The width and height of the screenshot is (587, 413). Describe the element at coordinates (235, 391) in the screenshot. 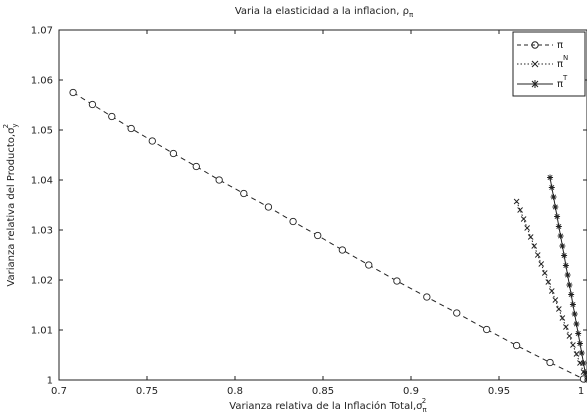

I see `x-tick-label: 0.8` at that location.